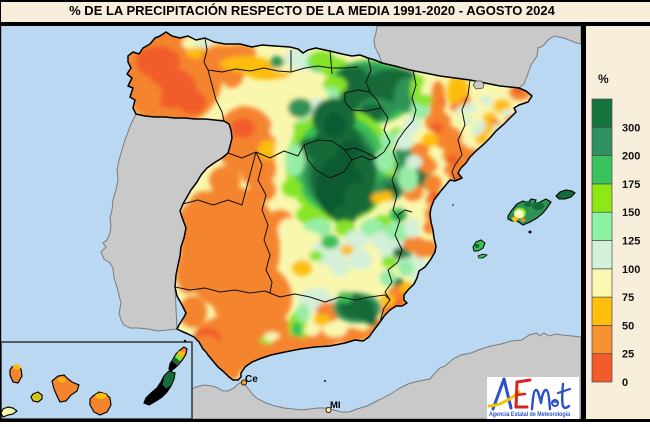 Image resolution: width=650 pixels, height=427 pixels. What do you see at coordinates (631, 213) in the screenshot?
I see `svg-text: 150` at bounding box center [631, 213].